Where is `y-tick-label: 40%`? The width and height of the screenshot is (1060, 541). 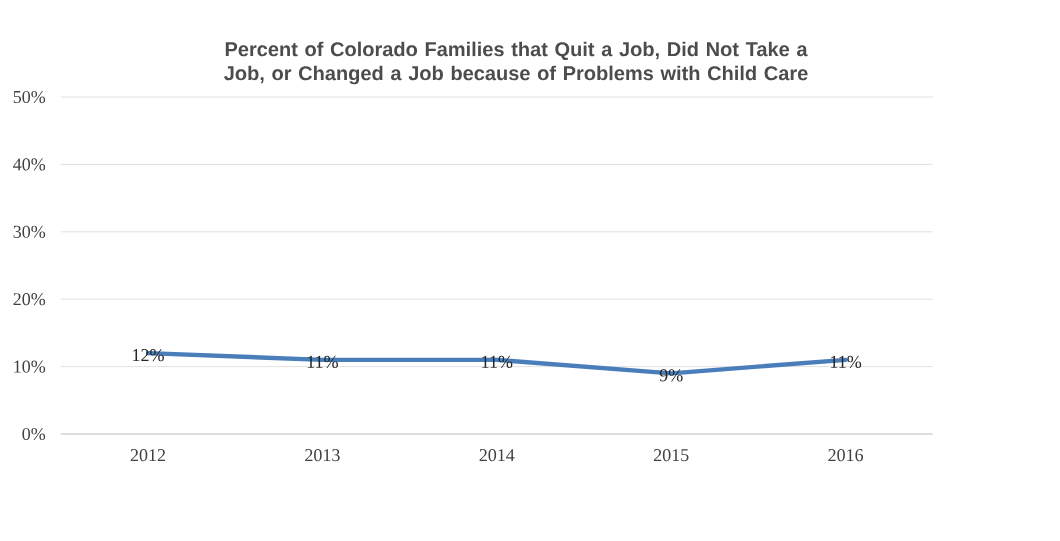 y-tick-label: 40% is located at coordinates (29, 164).